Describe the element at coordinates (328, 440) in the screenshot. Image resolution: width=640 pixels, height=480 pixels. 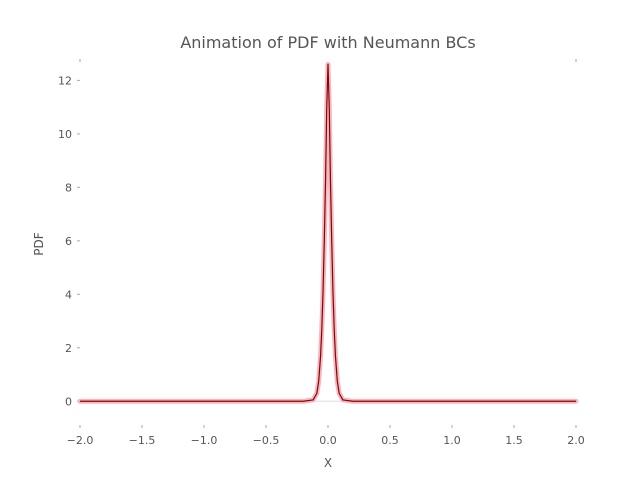
I see `x-tick-label: 0.0` at that location.